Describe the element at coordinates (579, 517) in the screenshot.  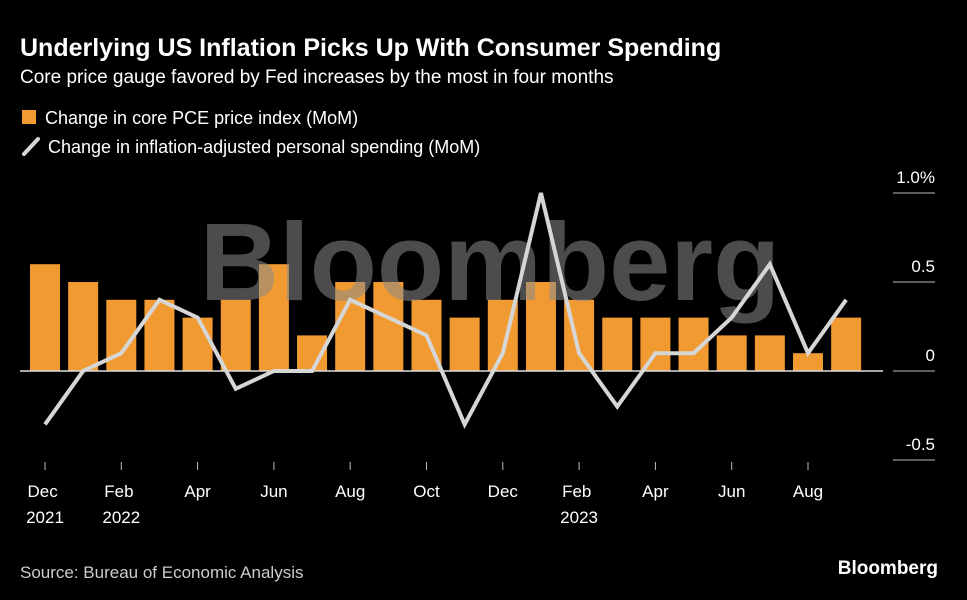
I see `x-tick-label-line: 2023` at that location.